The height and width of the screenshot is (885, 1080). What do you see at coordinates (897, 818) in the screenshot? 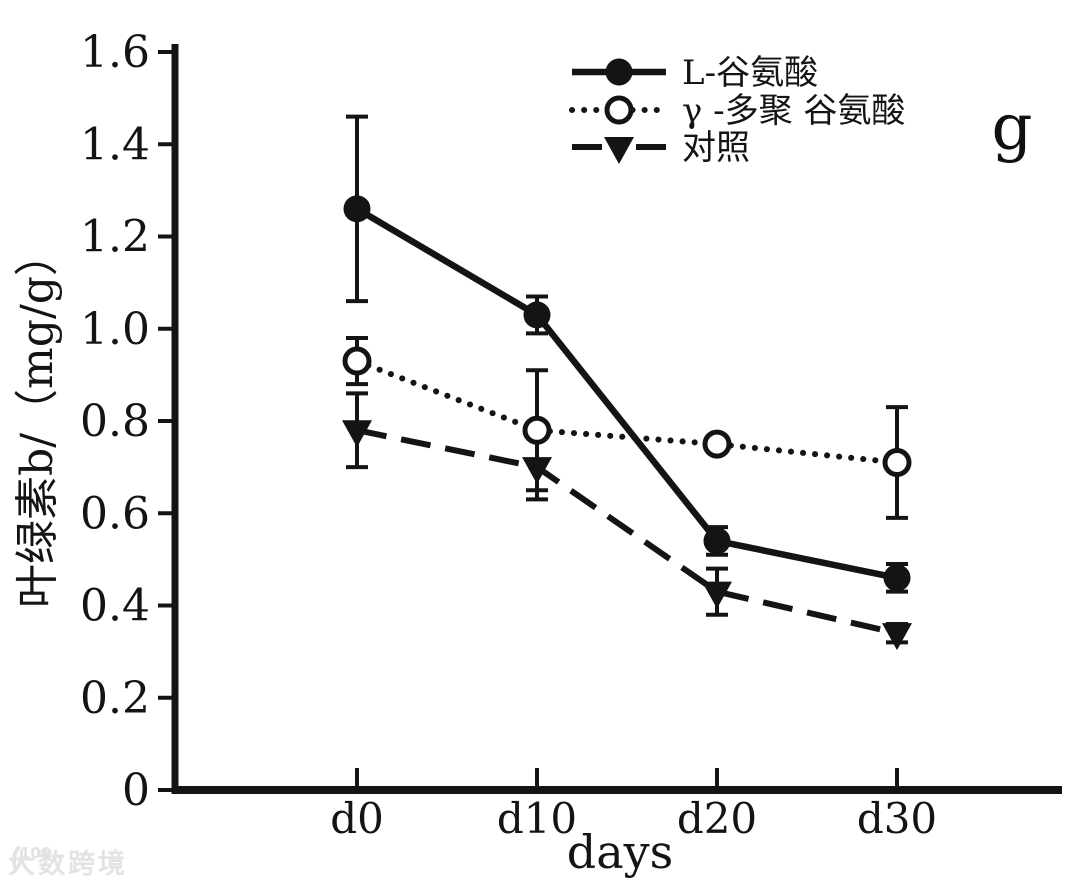
I see `x-tick-label: d30` at bounding box center [897, 818].